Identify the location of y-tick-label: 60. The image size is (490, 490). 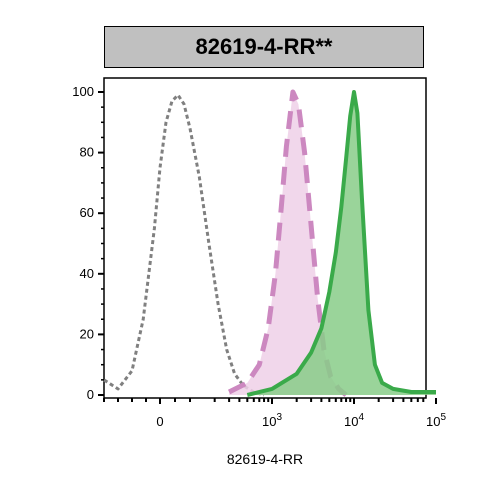
(87, 212).